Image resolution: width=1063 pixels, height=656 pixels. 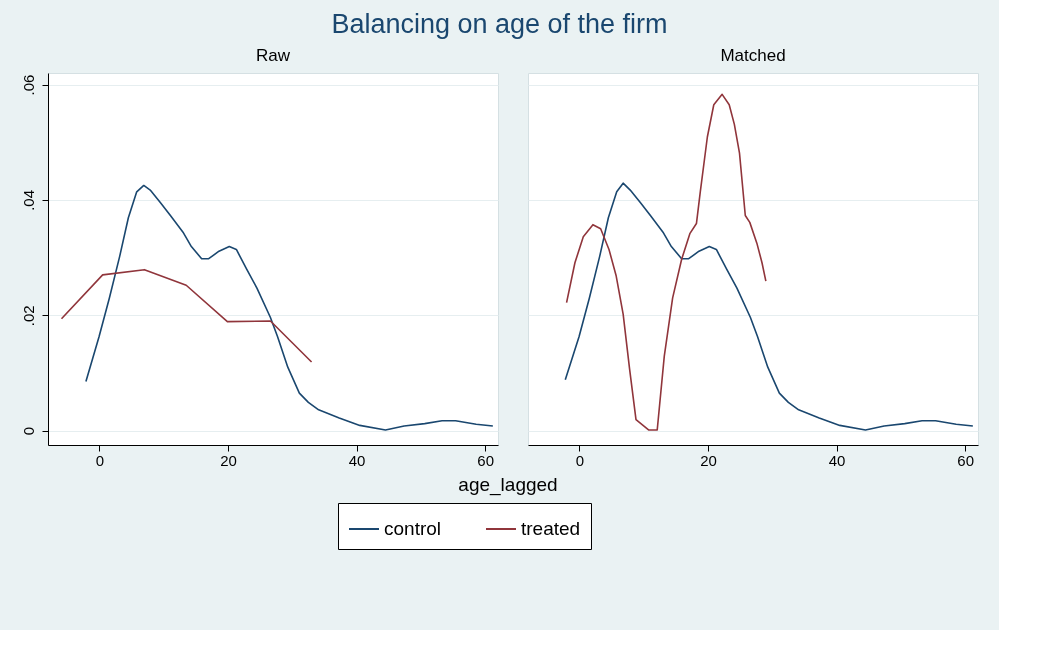 What do you see at coordinates (273, 55) in the screenshot?
I see `chart-subtitle: Raw` at bounding box center [273, 55].